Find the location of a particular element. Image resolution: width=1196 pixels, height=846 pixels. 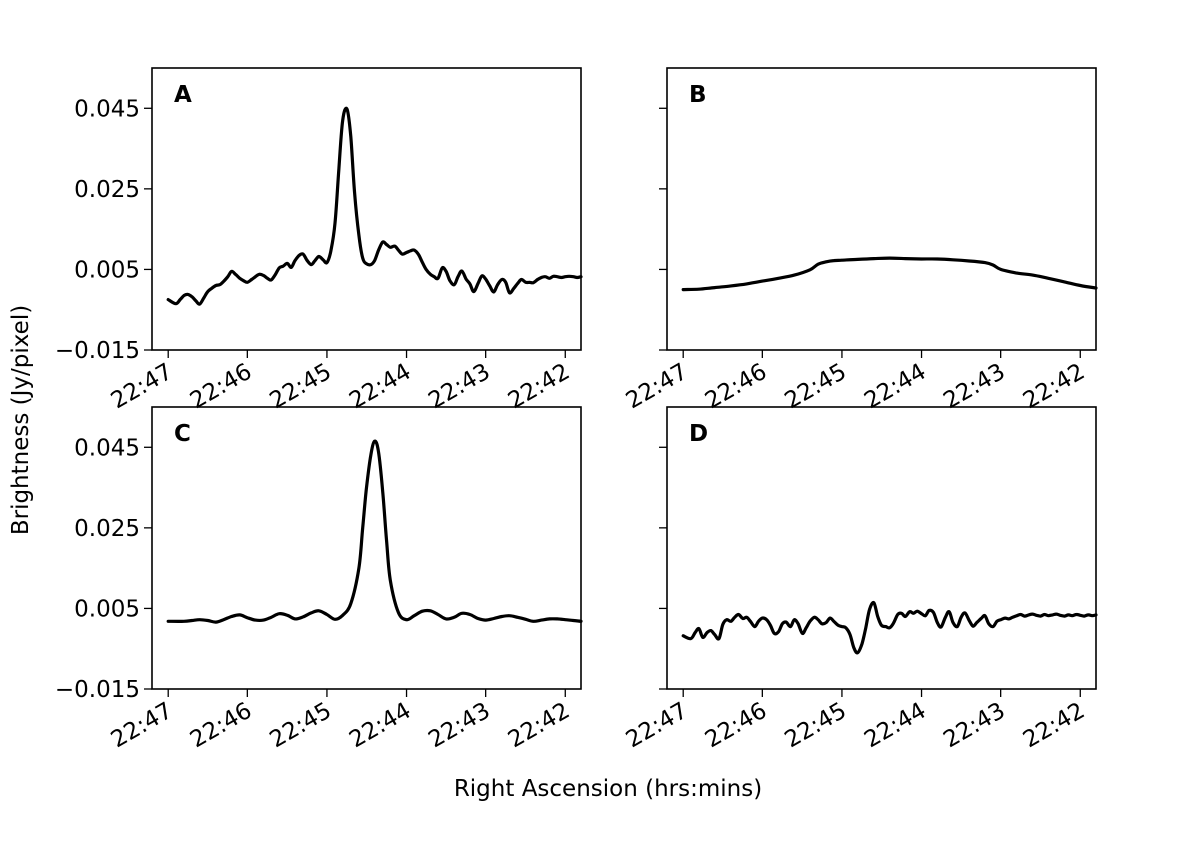

panel-a-y-tick-label: −0.015 is located at coordinates (97, 351).